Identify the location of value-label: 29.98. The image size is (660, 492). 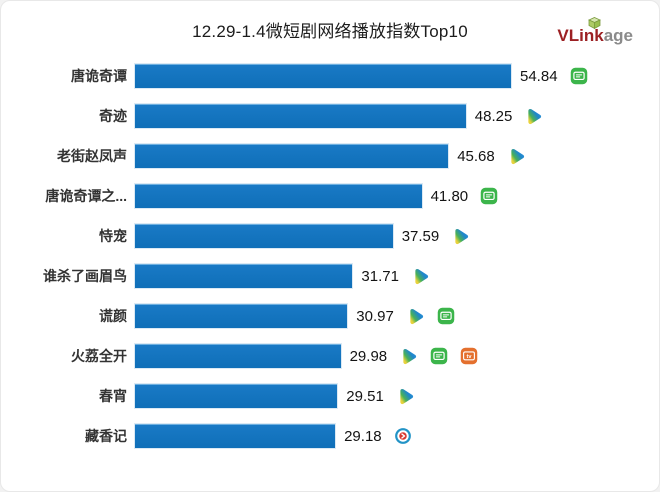
(368, 356).